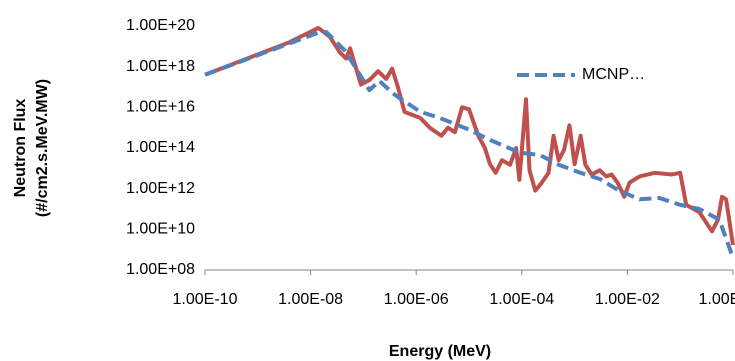 Image resolution: width=735 pixels, height=361 pixels. Describe the element at coordinates (717, 299) in the screenshot. I see `x-tick-label: 1.00E+00` at that location.